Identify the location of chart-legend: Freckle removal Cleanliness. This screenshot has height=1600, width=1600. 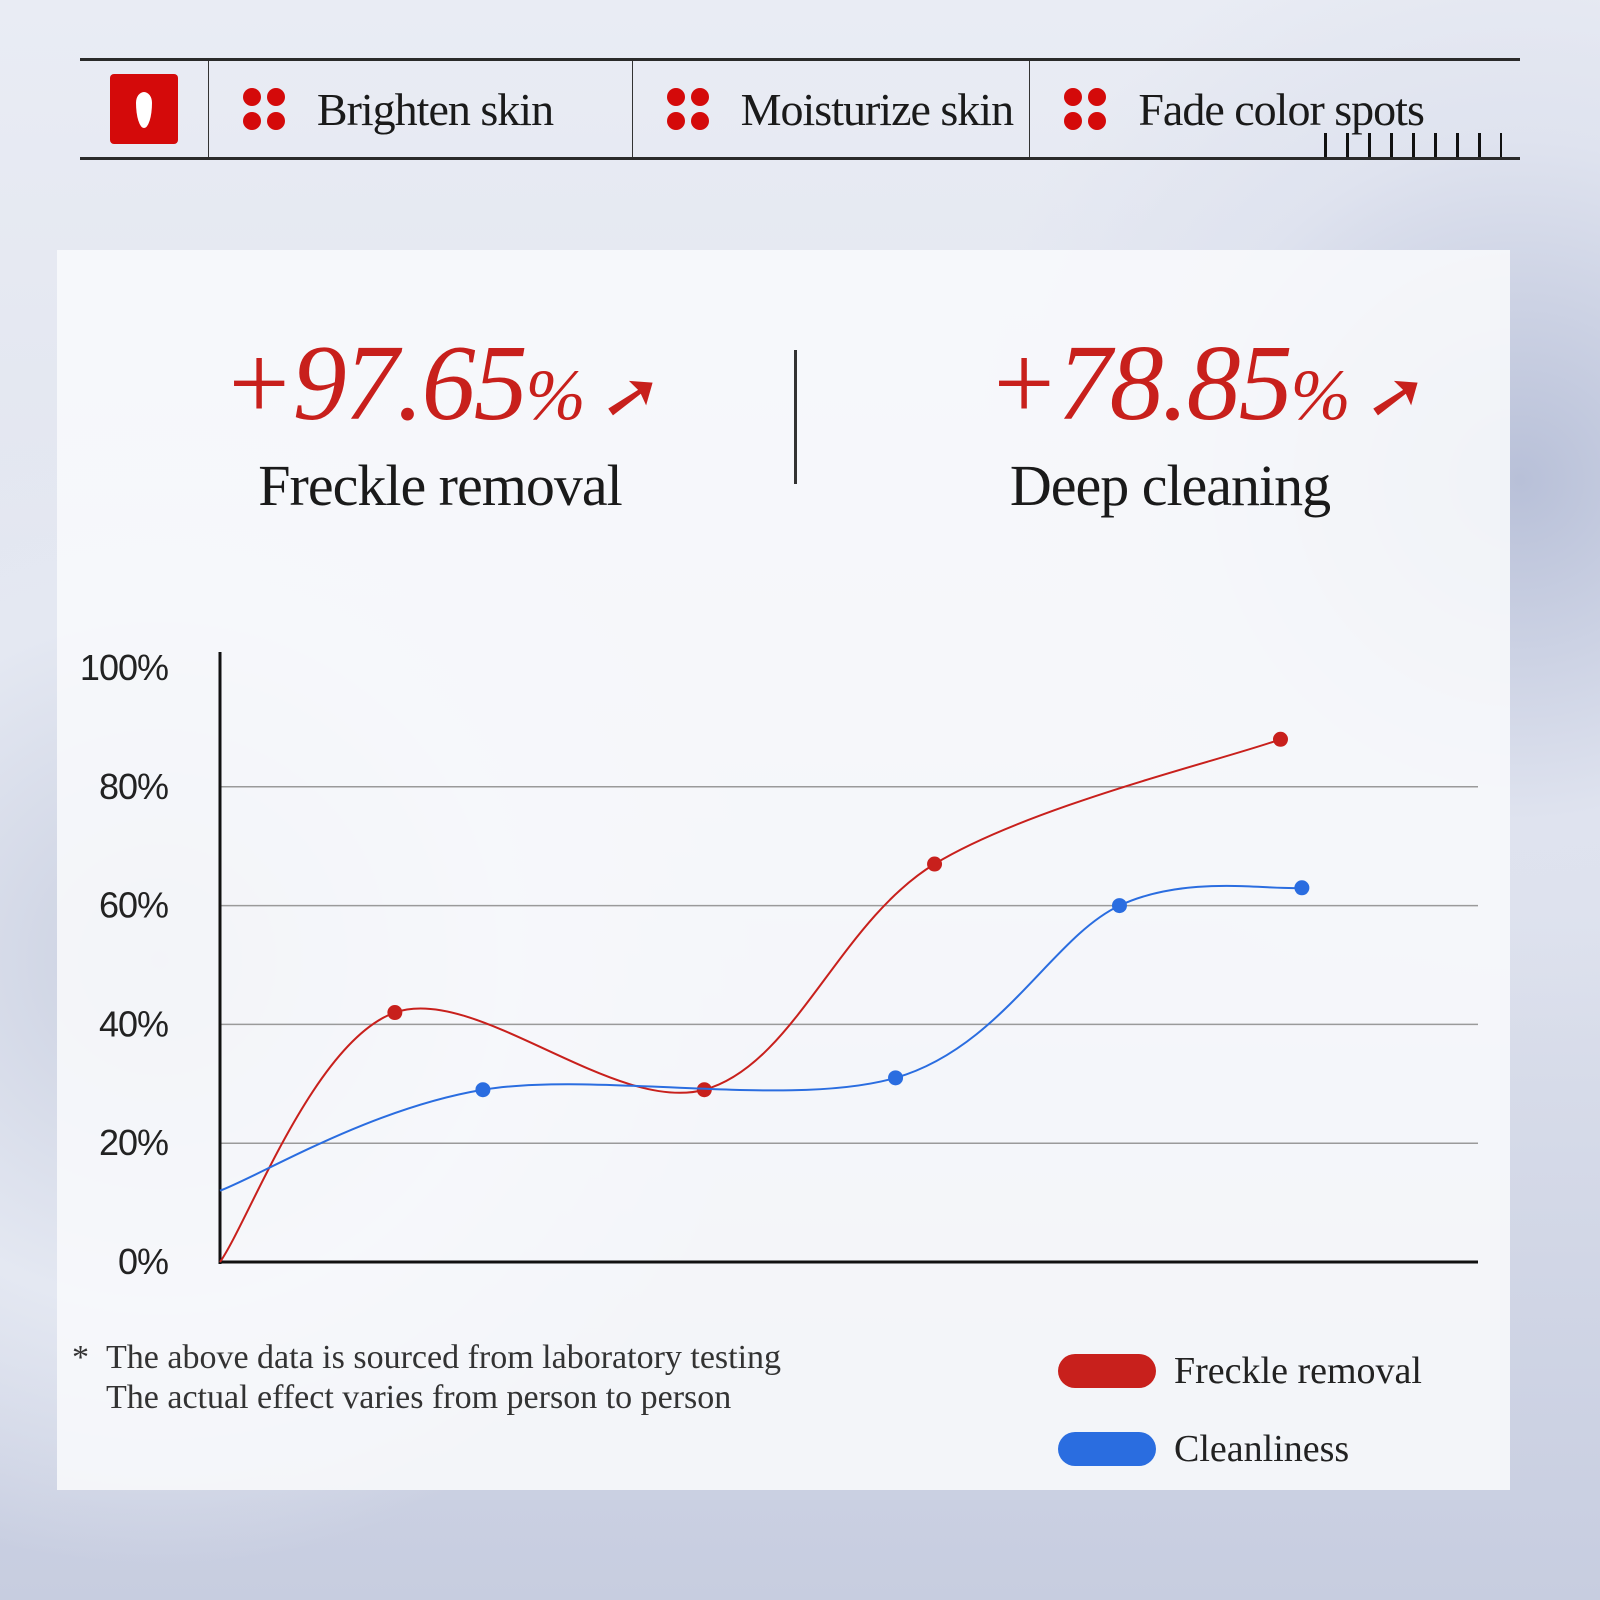
(1240, 1410).